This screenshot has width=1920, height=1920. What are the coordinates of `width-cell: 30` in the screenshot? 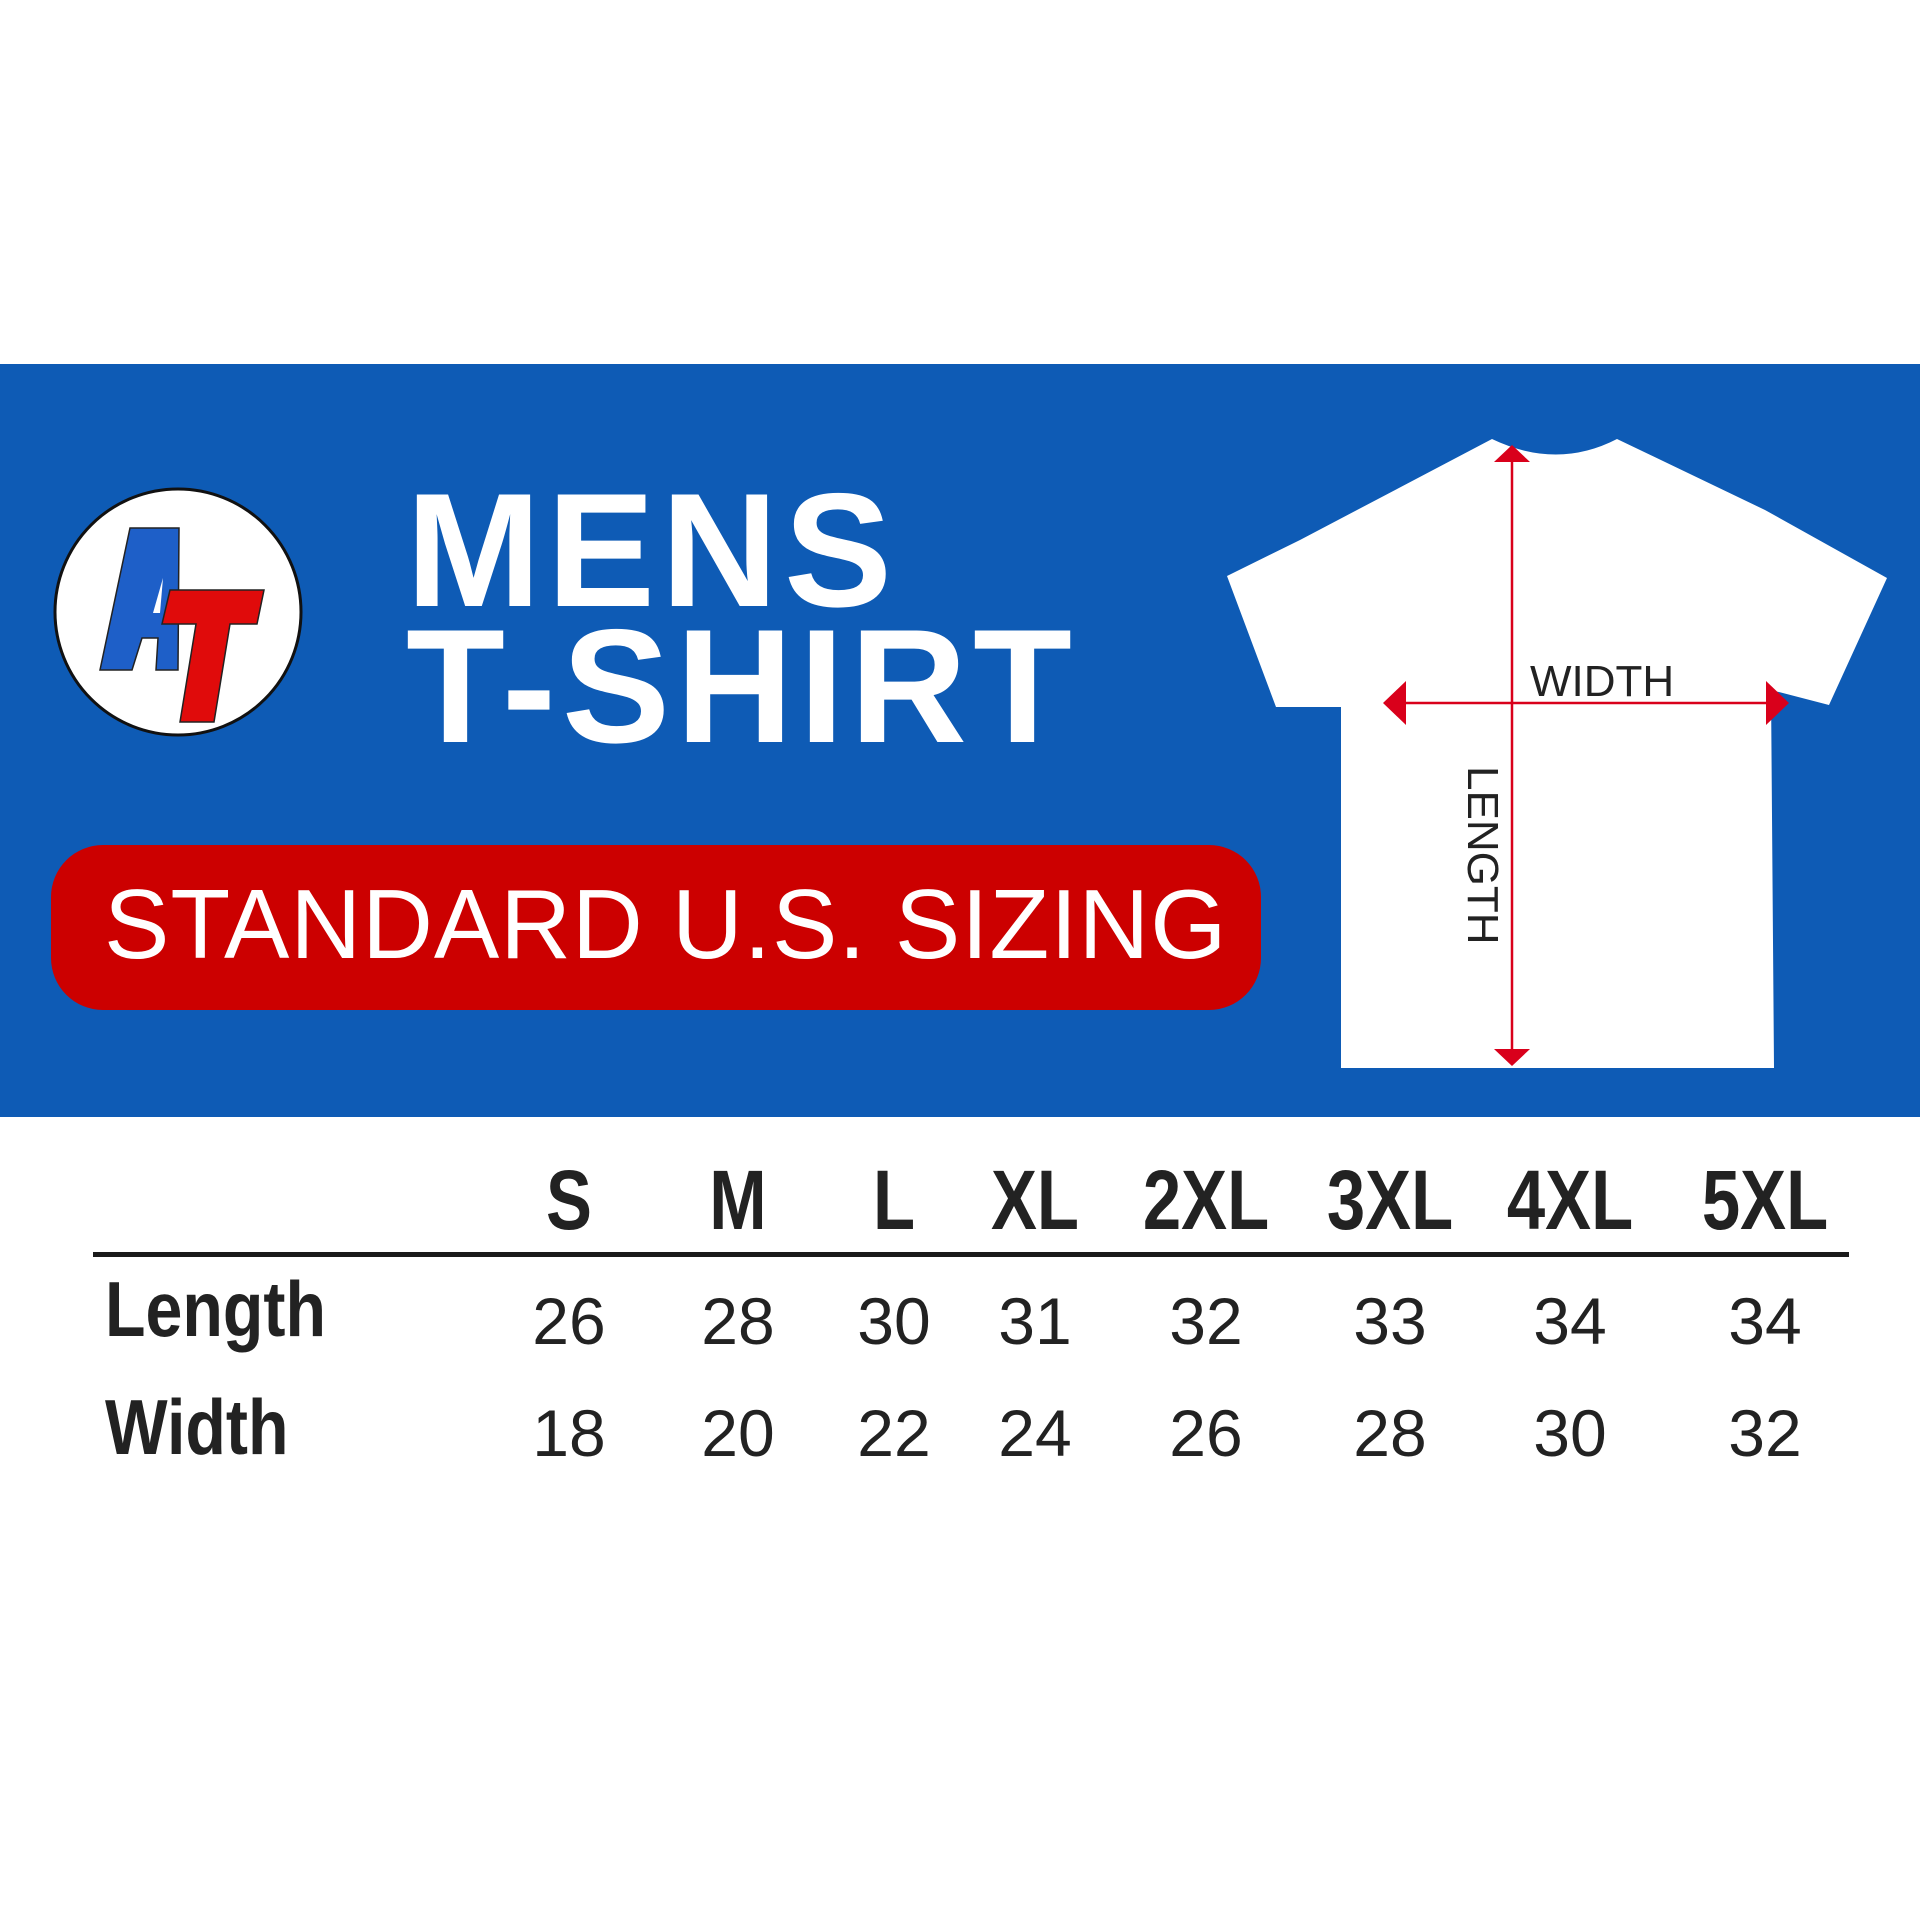 It's located at (1570, 1433).